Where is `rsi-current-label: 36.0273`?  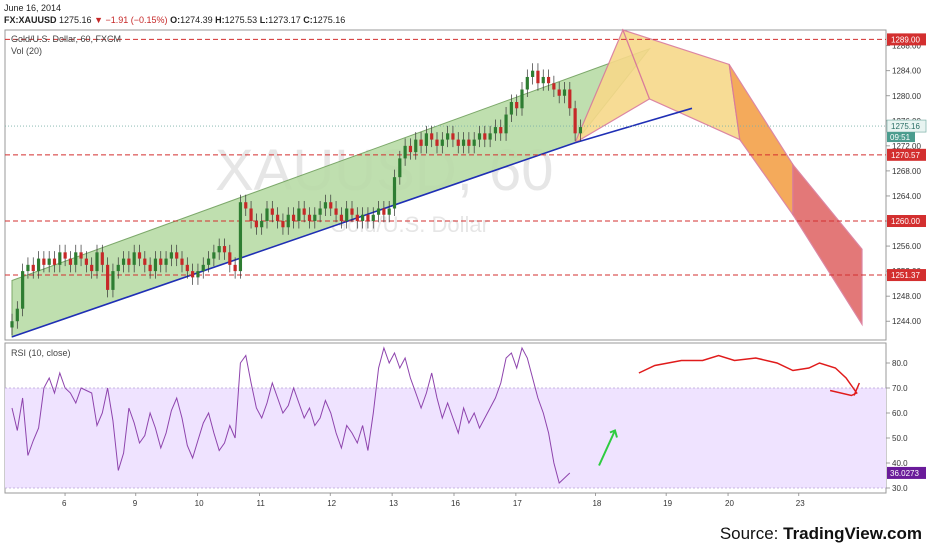
rsi-current-label: 36.0273 is located at coordinates (904, 473).